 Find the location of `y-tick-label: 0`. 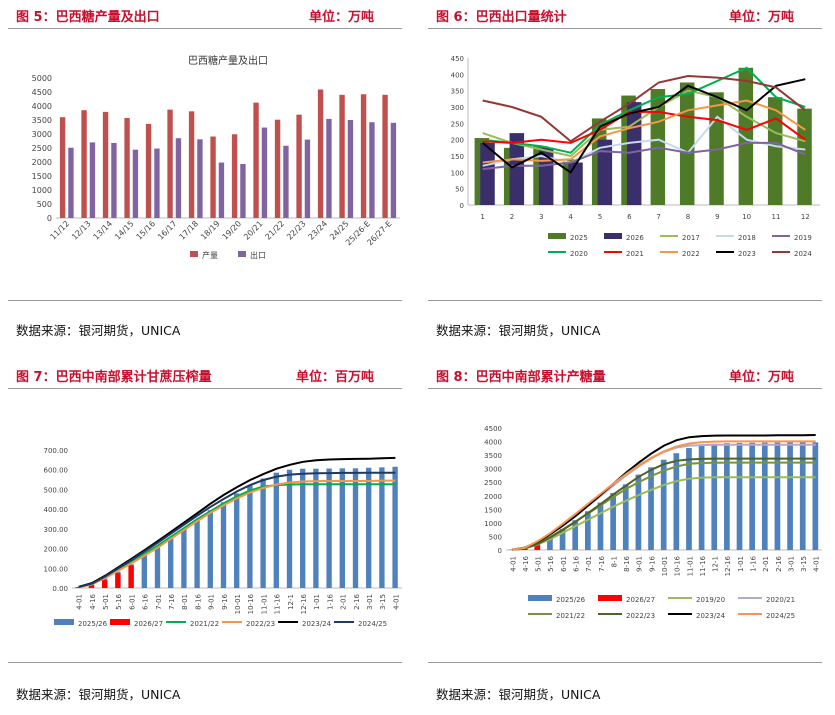

y-tick-label: 0 is located at coordinates (462, 206).